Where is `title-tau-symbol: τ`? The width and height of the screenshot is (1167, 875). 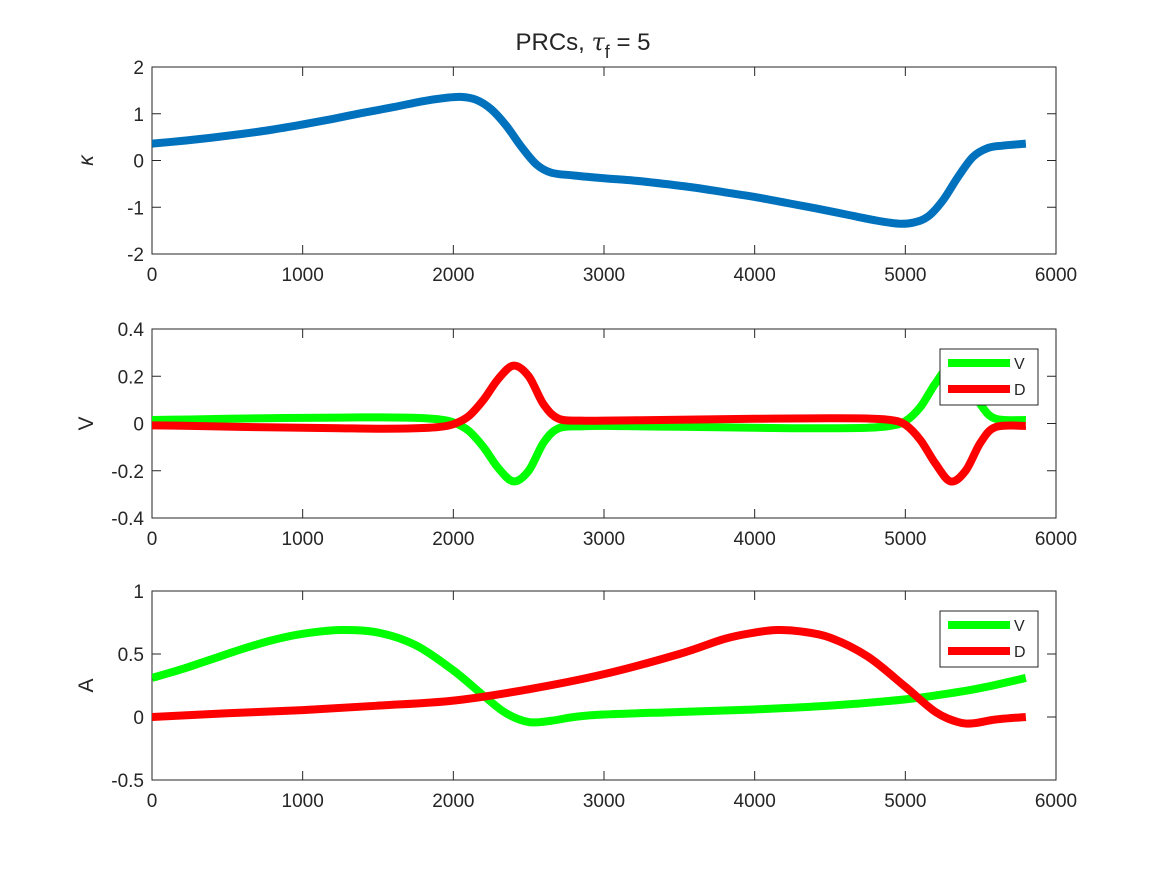
title-tau-symbol: τ is located at coordinates (599, 42).